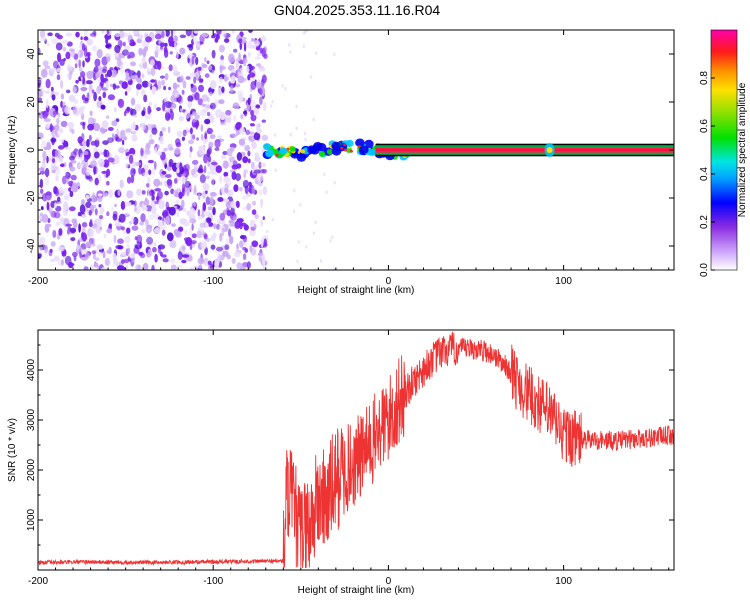 The image size is (750, 605). I want to click on snr-y-tick-label: 4000, so click(31, 369).